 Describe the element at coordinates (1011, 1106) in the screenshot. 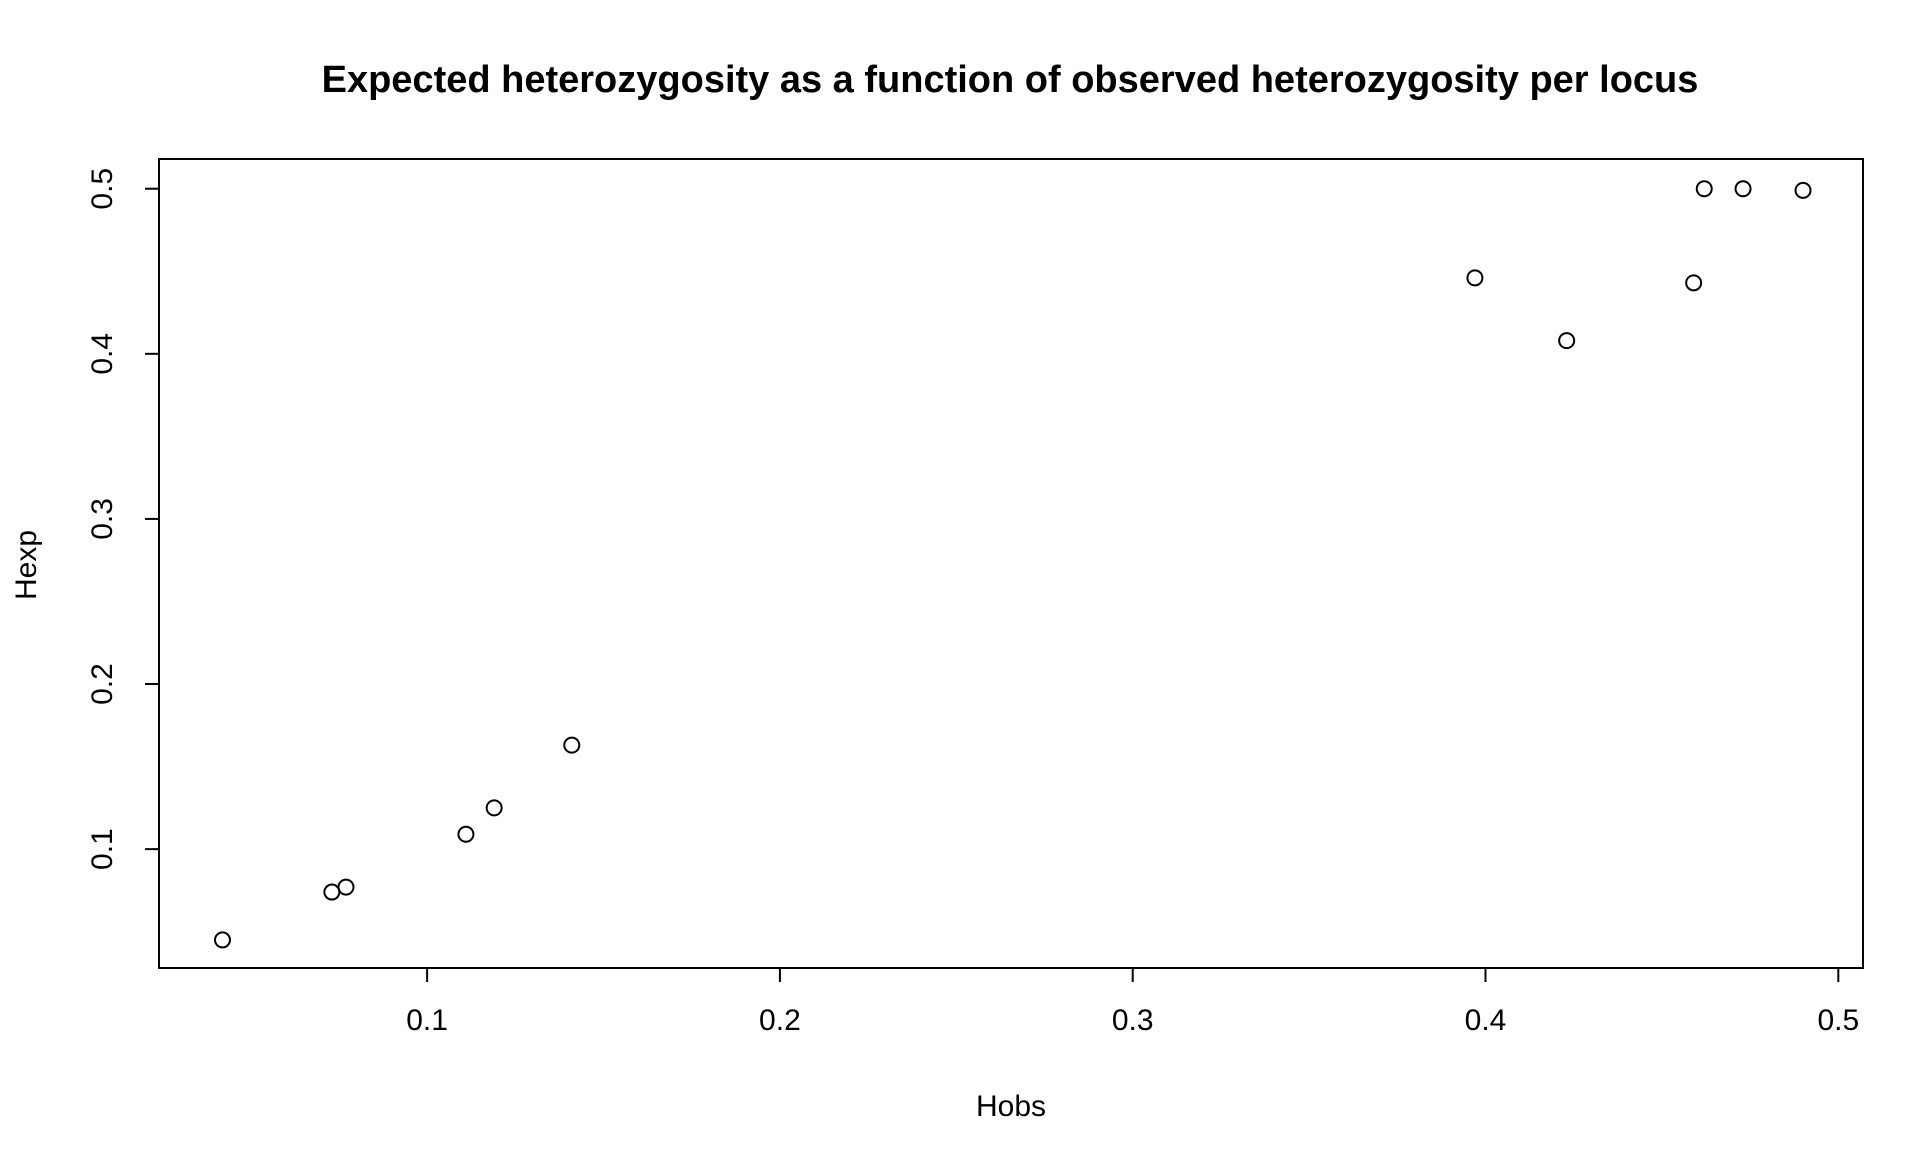

I see `x-axis-label: Hobs` at that location.